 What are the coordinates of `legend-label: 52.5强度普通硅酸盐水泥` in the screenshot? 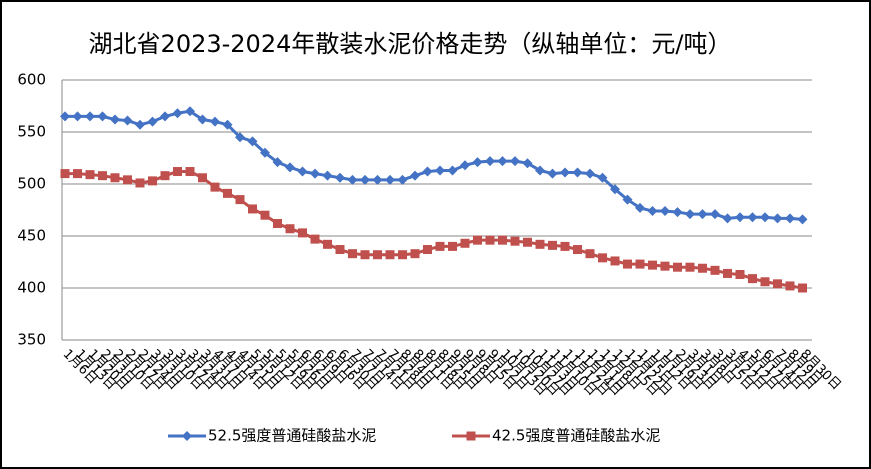 It's located at (292, 436).